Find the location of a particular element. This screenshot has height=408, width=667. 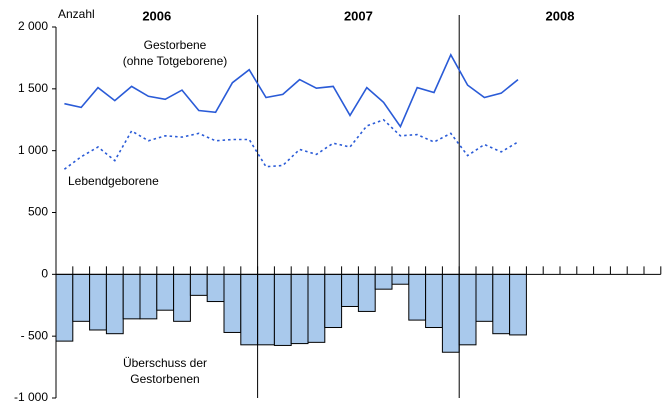

year-label: 2007 is located at coordinates (358, 15).